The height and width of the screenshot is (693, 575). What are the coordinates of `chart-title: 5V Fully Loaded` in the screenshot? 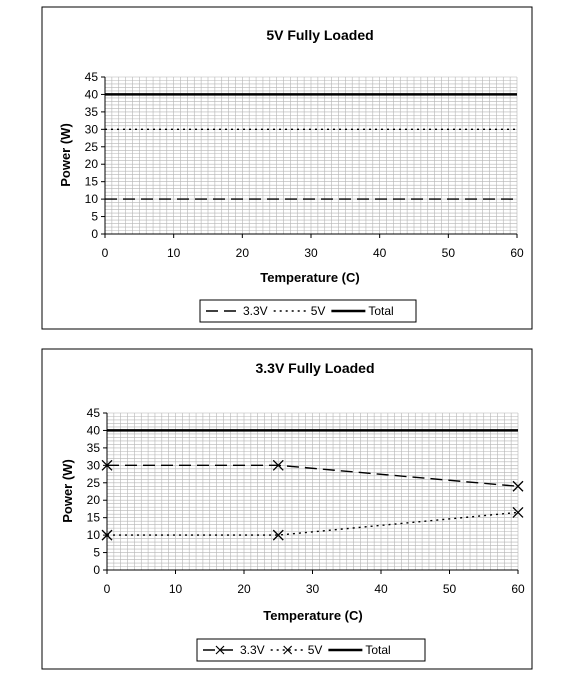 It's located at (319, 35).